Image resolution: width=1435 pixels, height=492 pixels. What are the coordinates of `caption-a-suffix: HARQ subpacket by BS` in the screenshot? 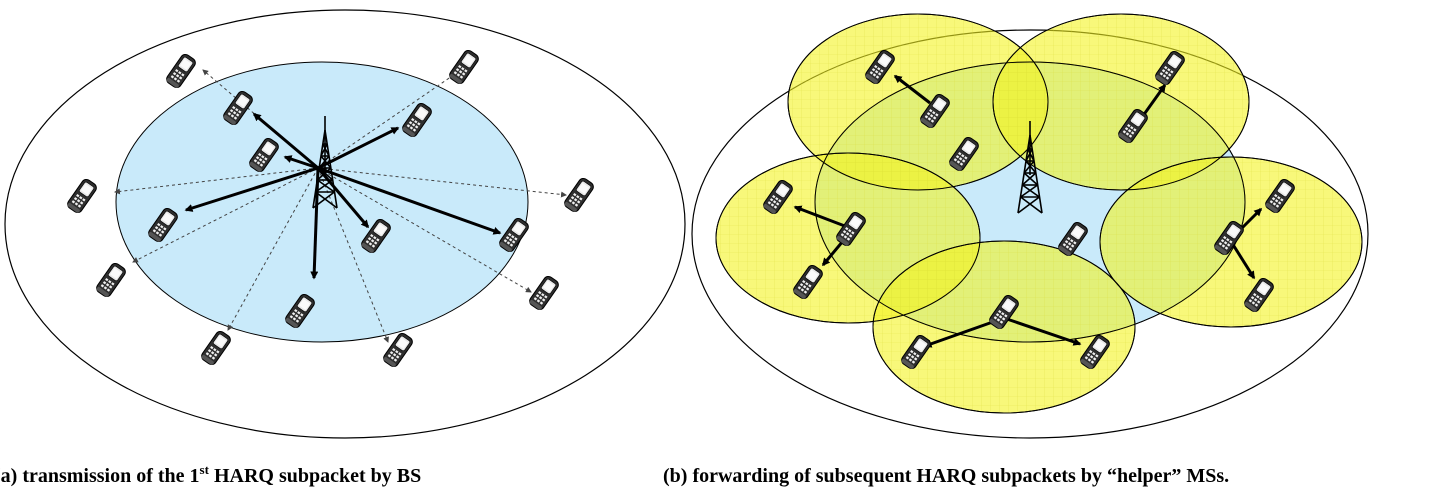 It's located at (315, 476).